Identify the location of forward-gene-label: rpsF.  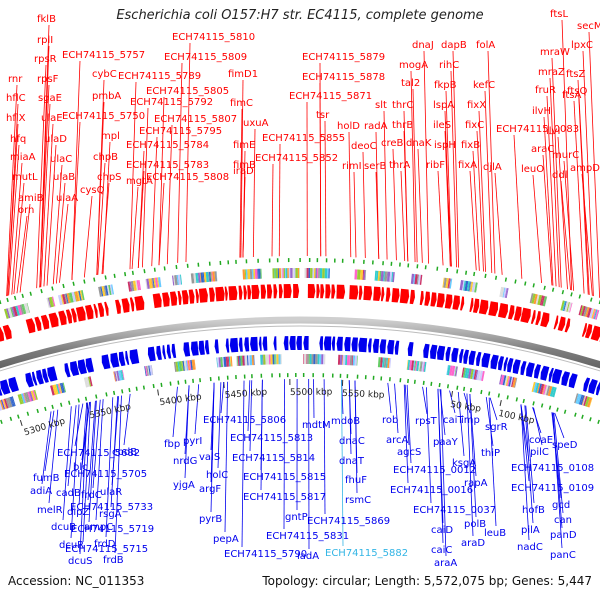
(48, 79).